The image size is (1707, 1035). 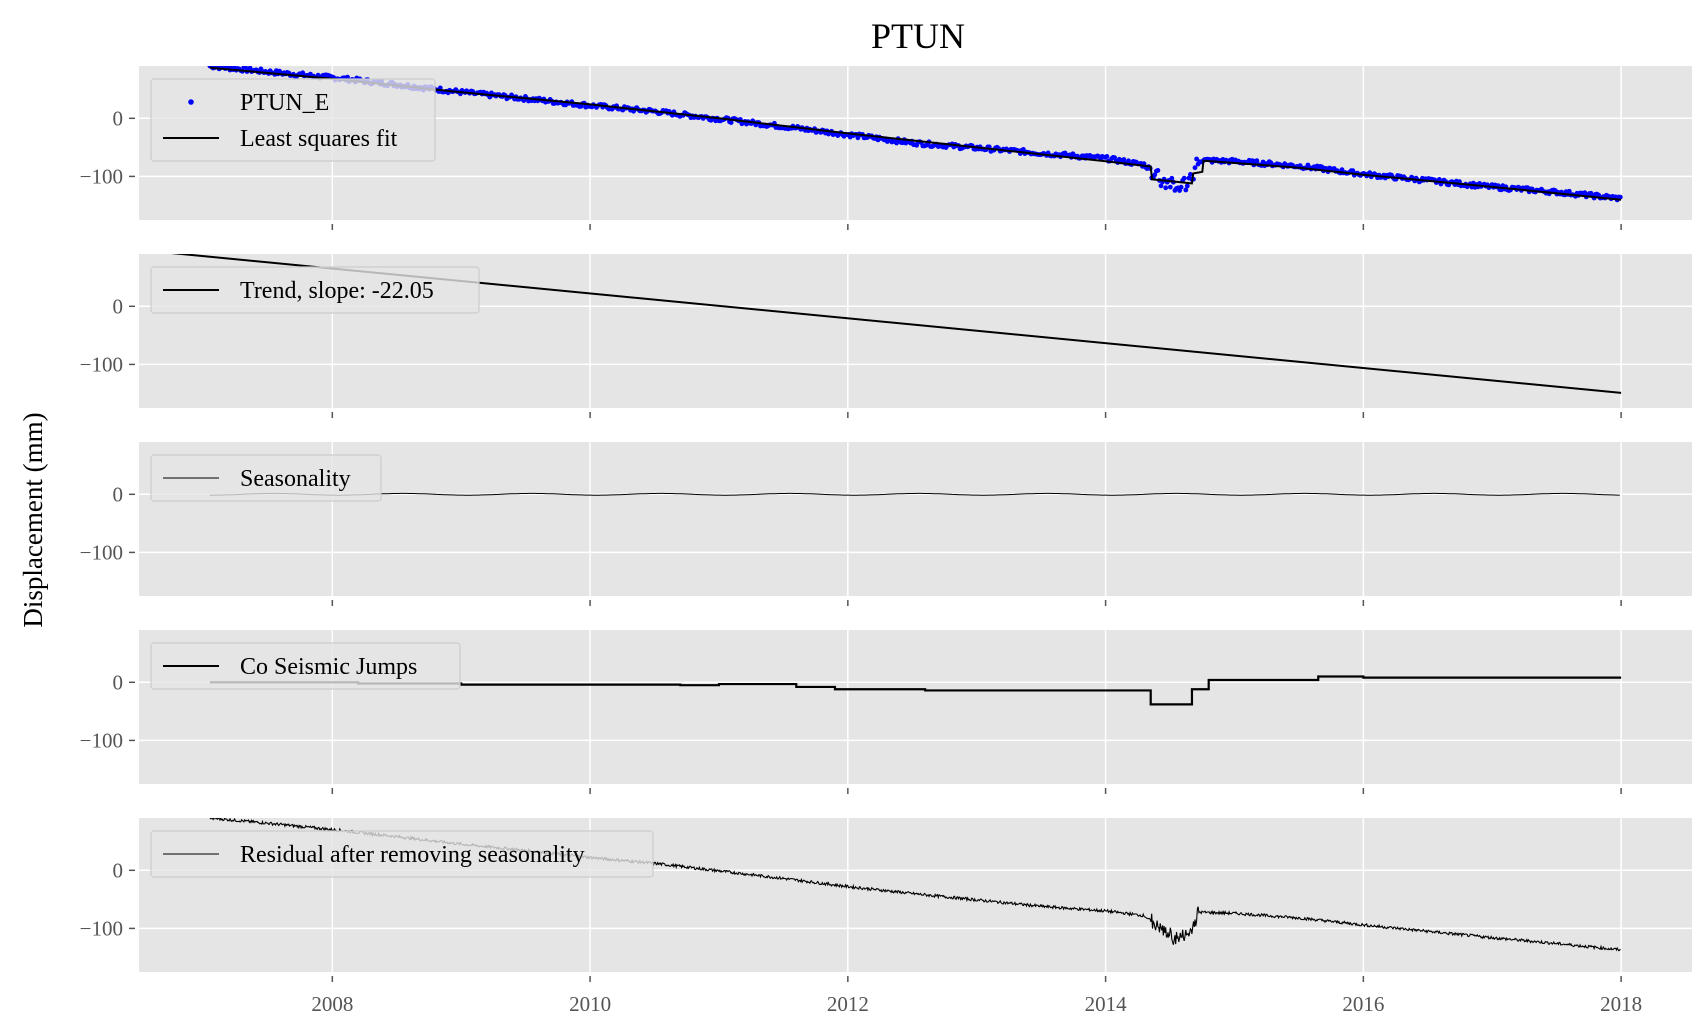 I want to click on panel-1: 0 −100 PTUN_E Least squares fit, so click(x=886, y=148).